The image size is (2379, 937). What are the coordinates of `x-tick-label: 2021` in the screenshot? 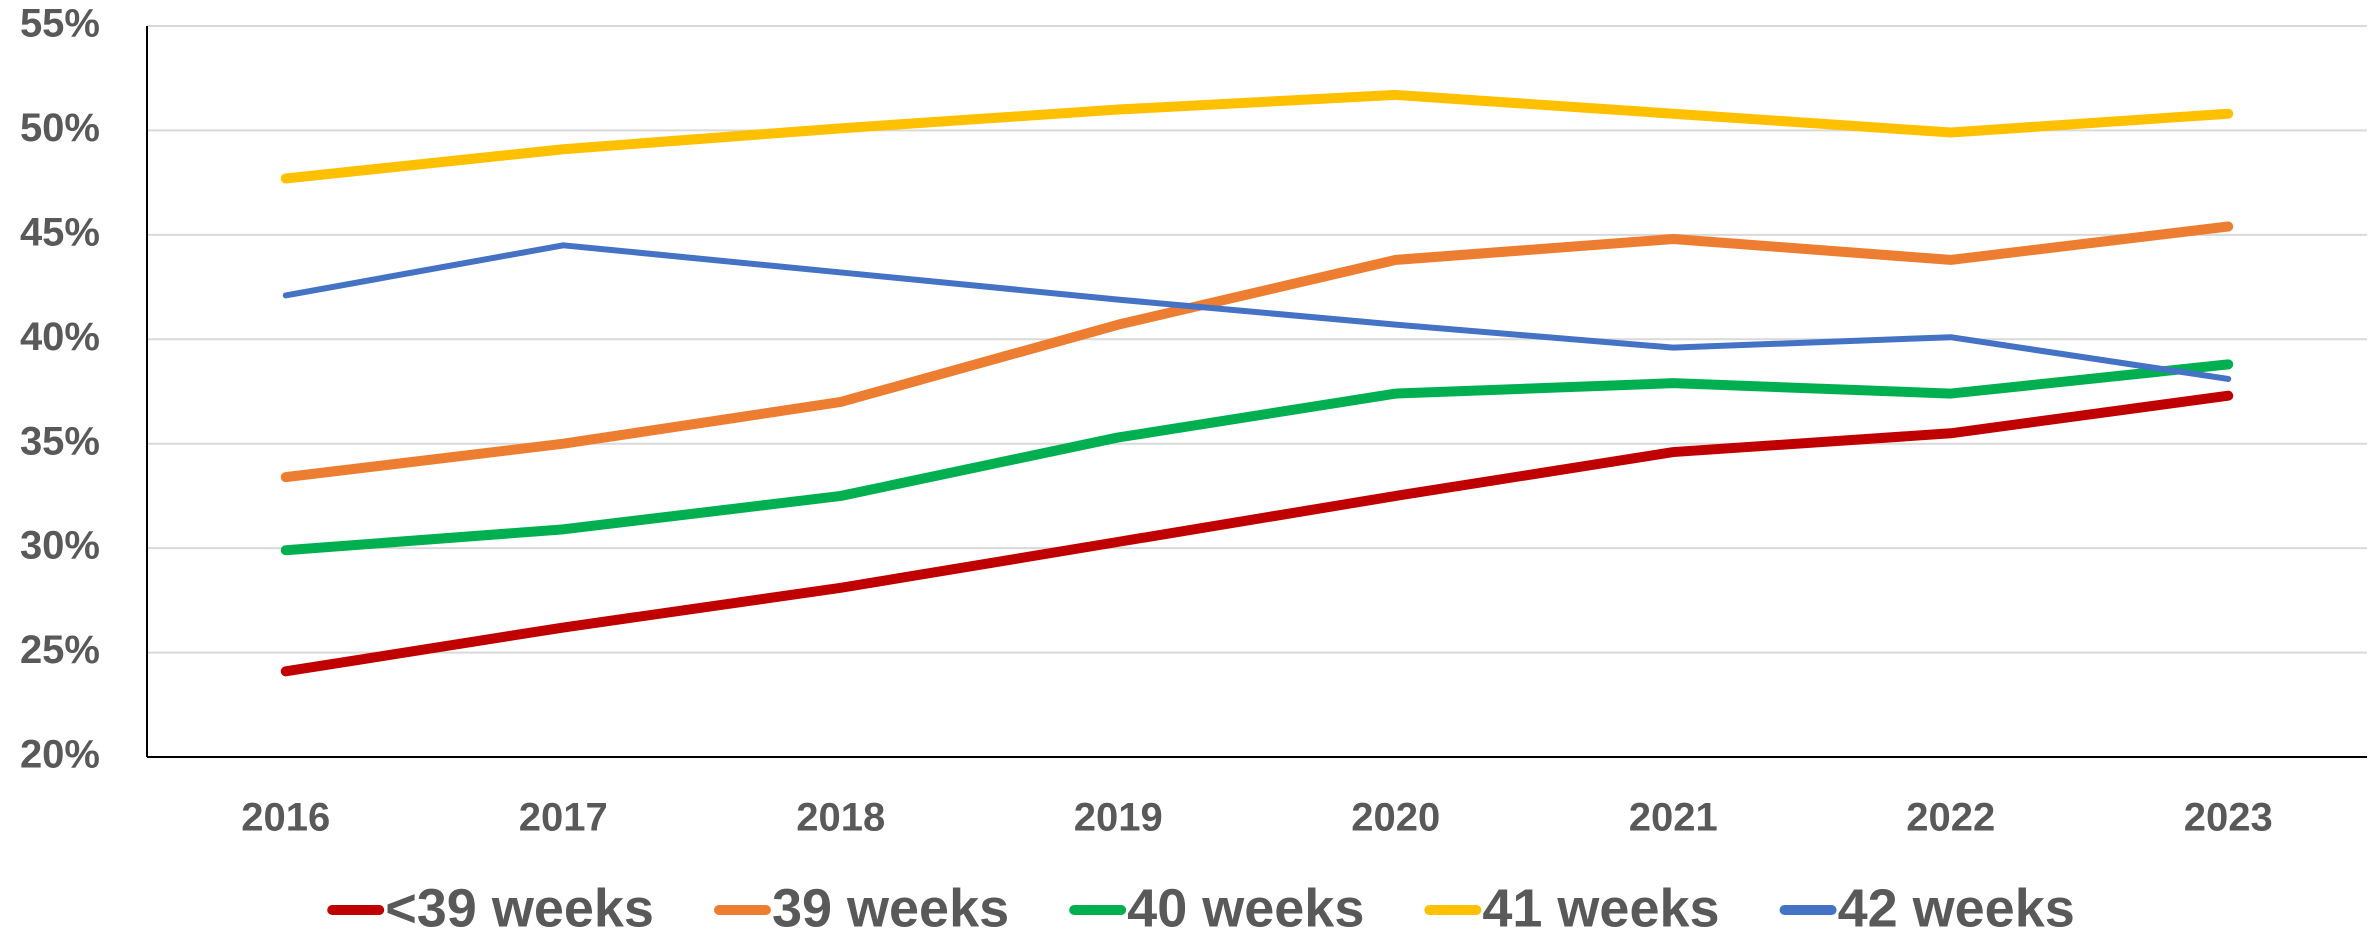 It's located at (1673, 818).